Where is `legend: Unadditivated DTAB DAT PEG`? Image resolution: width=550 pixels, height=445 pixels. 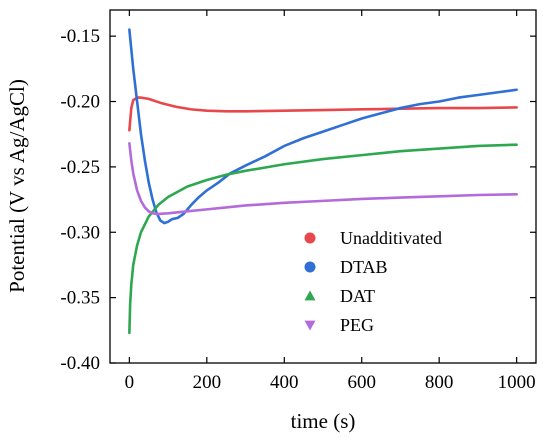 legend: Unadditivated DTAB DAT PEG is located at coordinates (373, 281).